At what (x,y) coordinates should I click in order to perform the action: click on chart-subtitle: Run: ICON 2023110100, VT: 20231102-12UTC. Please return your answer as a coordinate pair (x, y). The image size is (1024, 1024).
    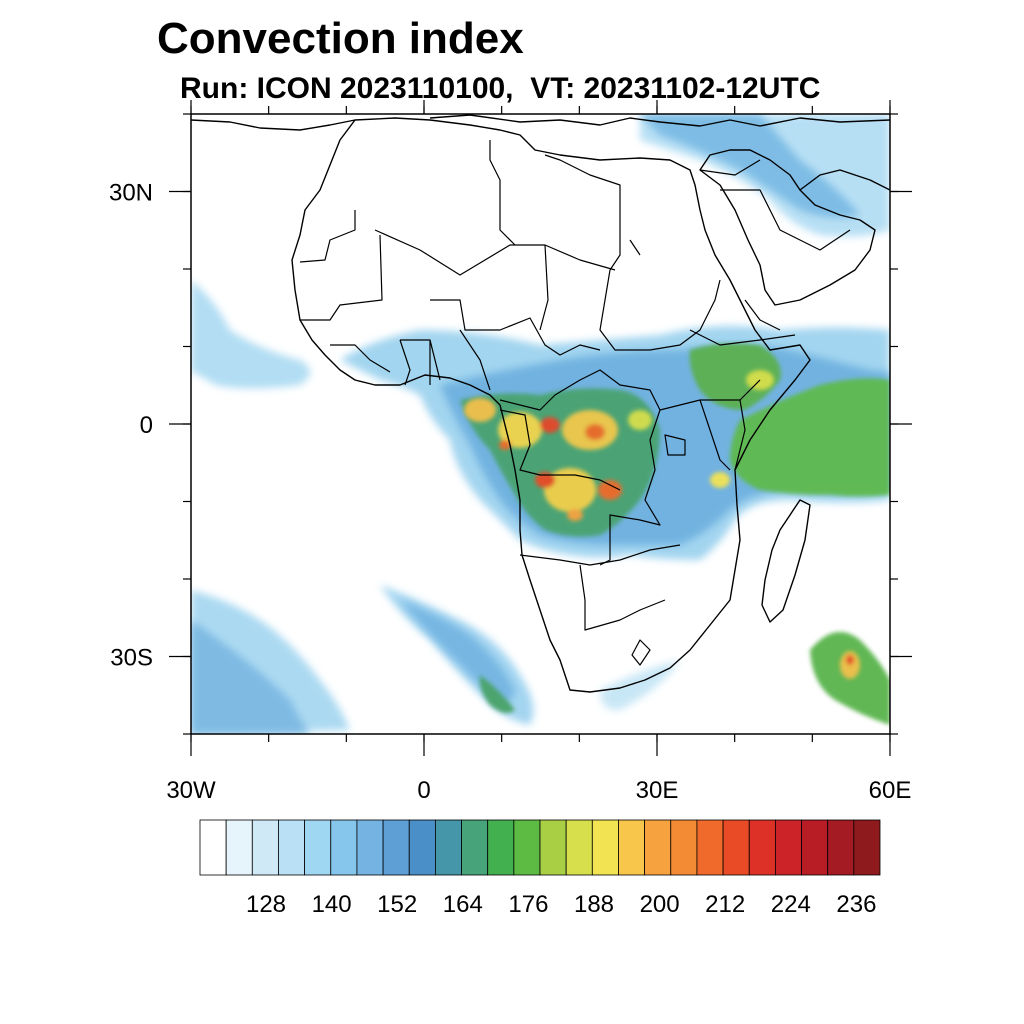
    Looking at the image, I should click on (500, 89).